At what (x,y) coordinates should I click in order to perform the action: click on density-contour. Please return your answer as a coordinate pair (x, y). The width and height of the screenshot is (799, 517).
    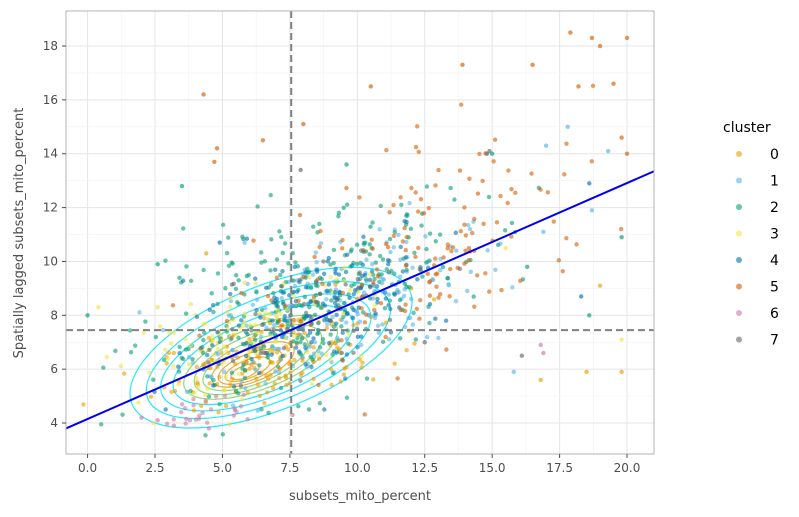
    Looking at the image, I should click on (271, 347).